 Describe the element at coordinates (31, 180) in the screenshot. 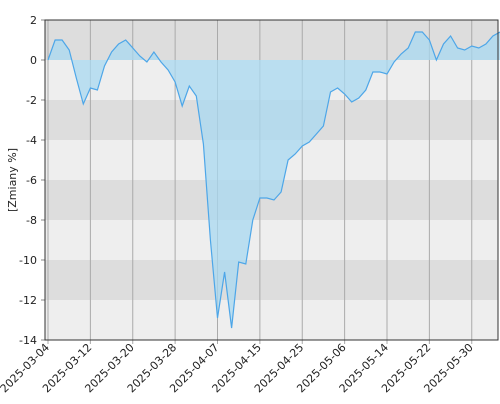

I see `y-tick-label: -6` at that location.